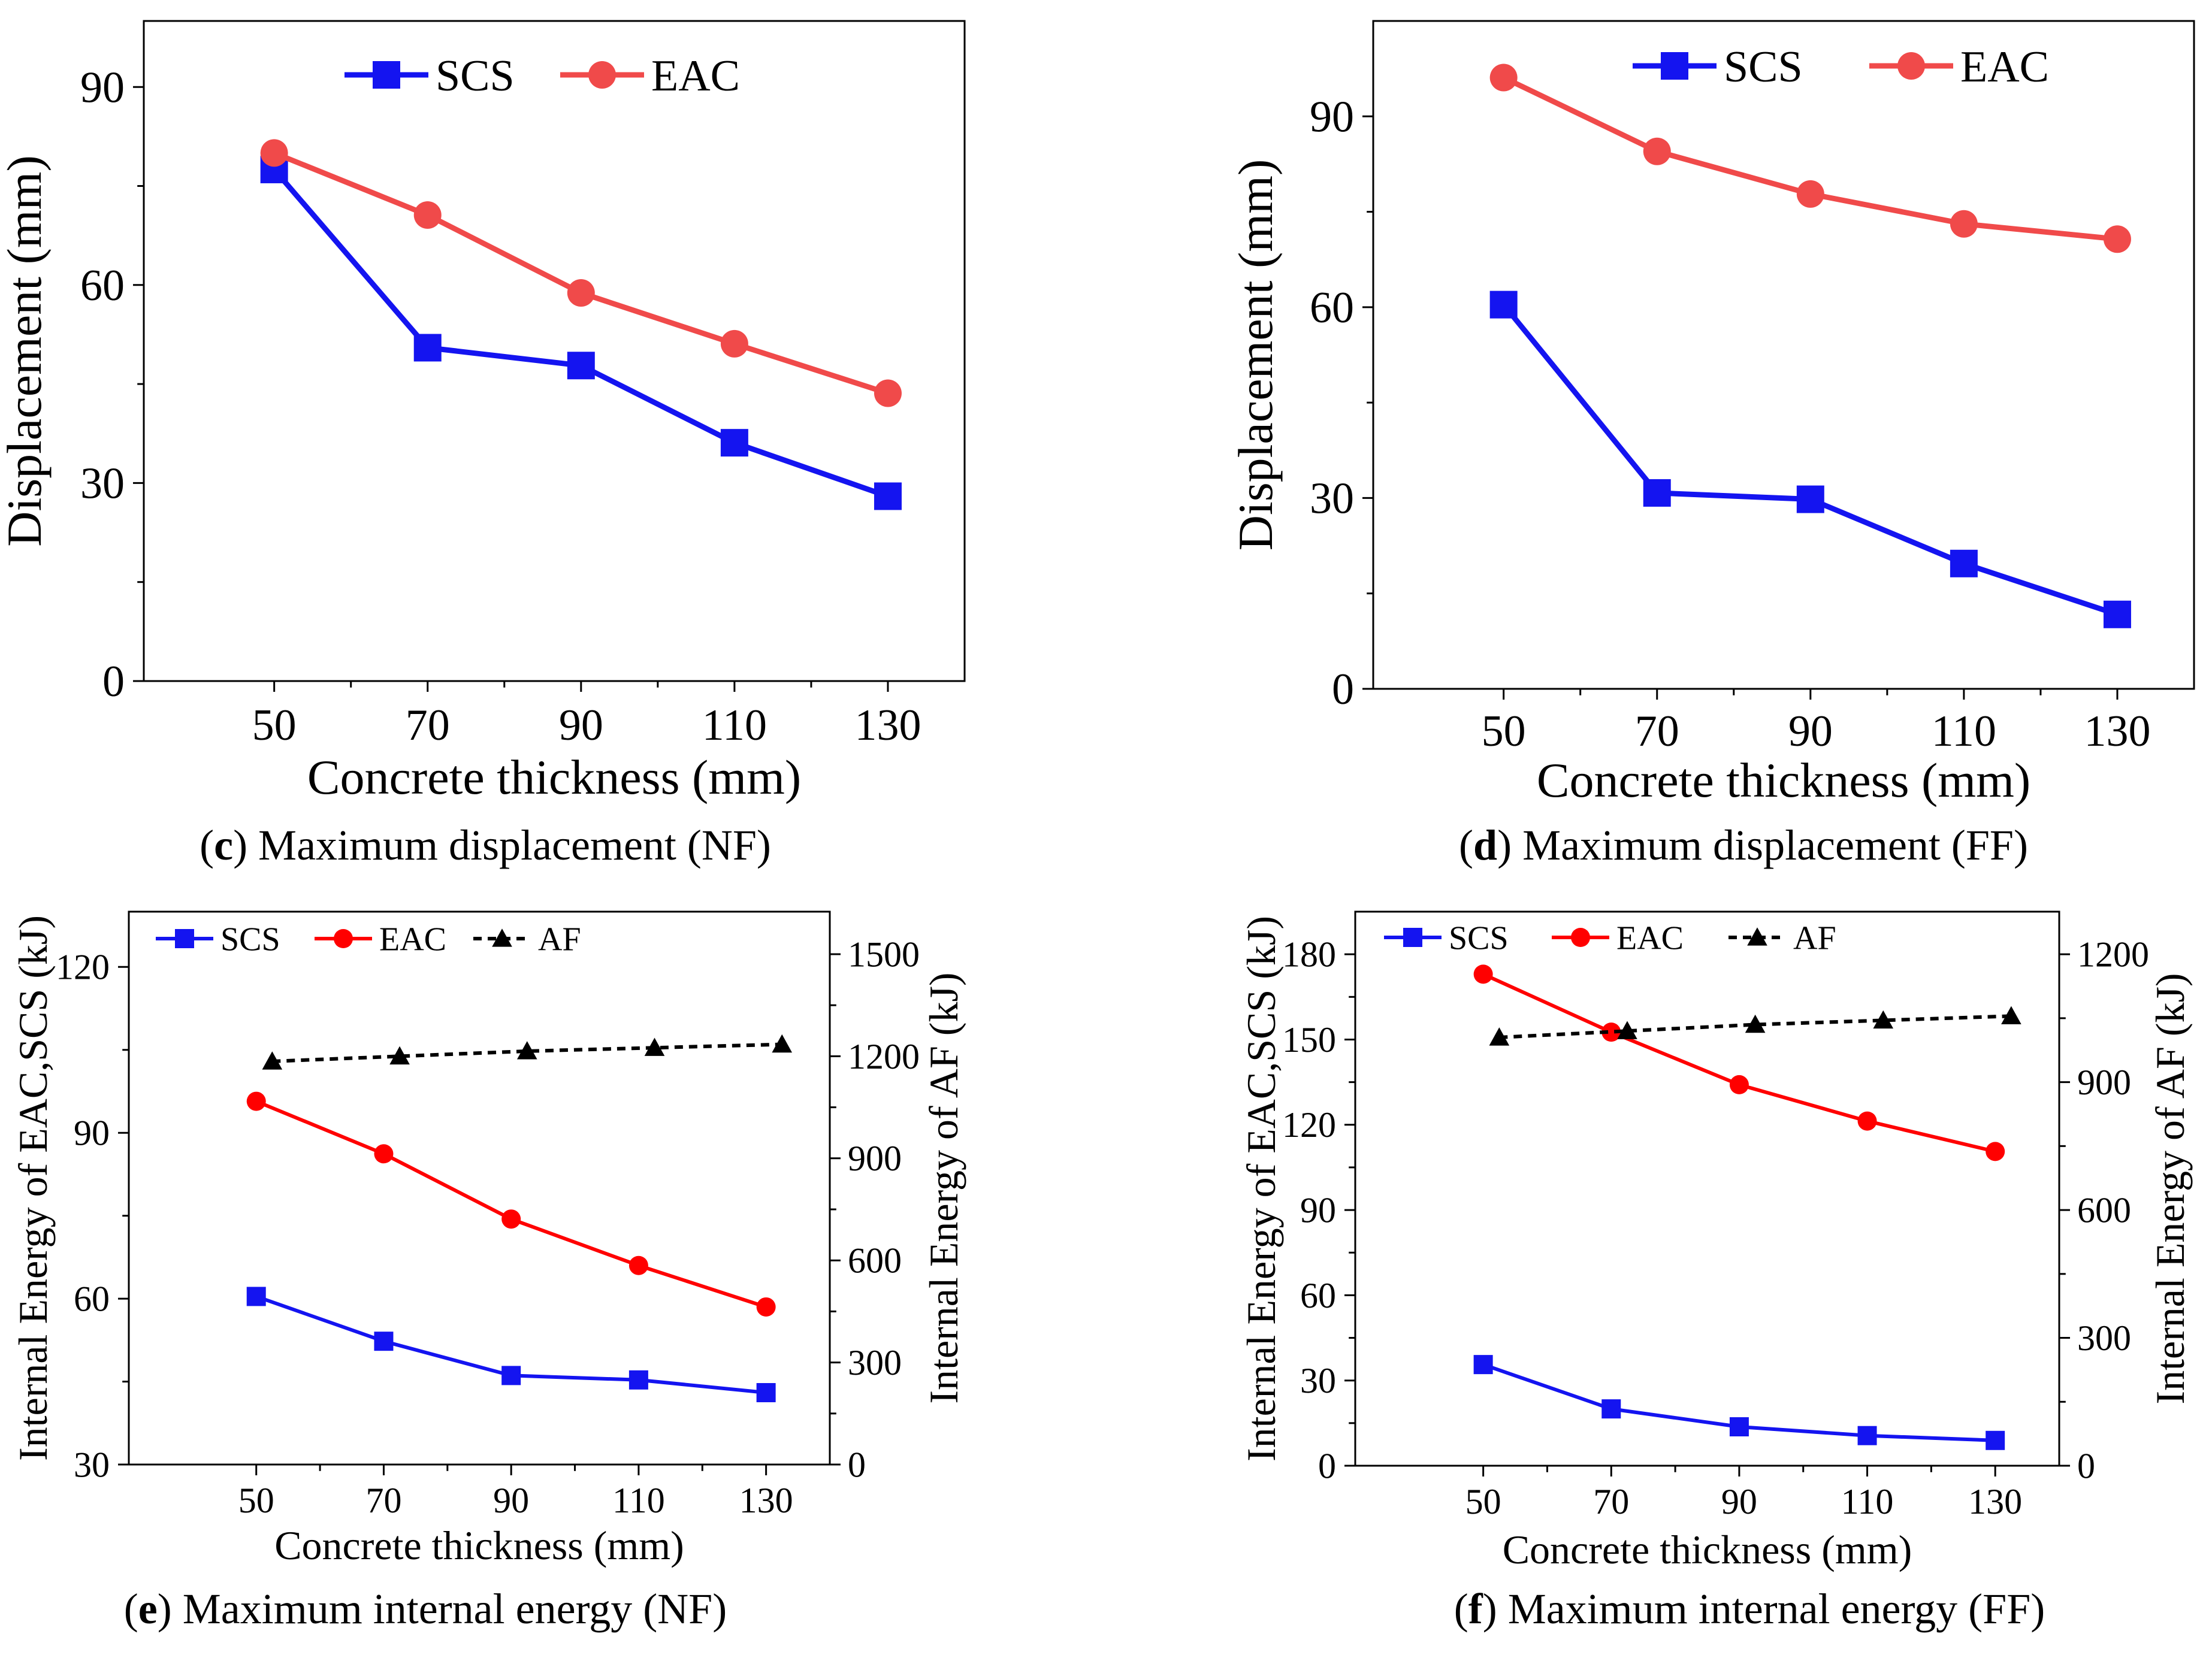  I want to click on y-tick-label: 90, so click(92, 1133).